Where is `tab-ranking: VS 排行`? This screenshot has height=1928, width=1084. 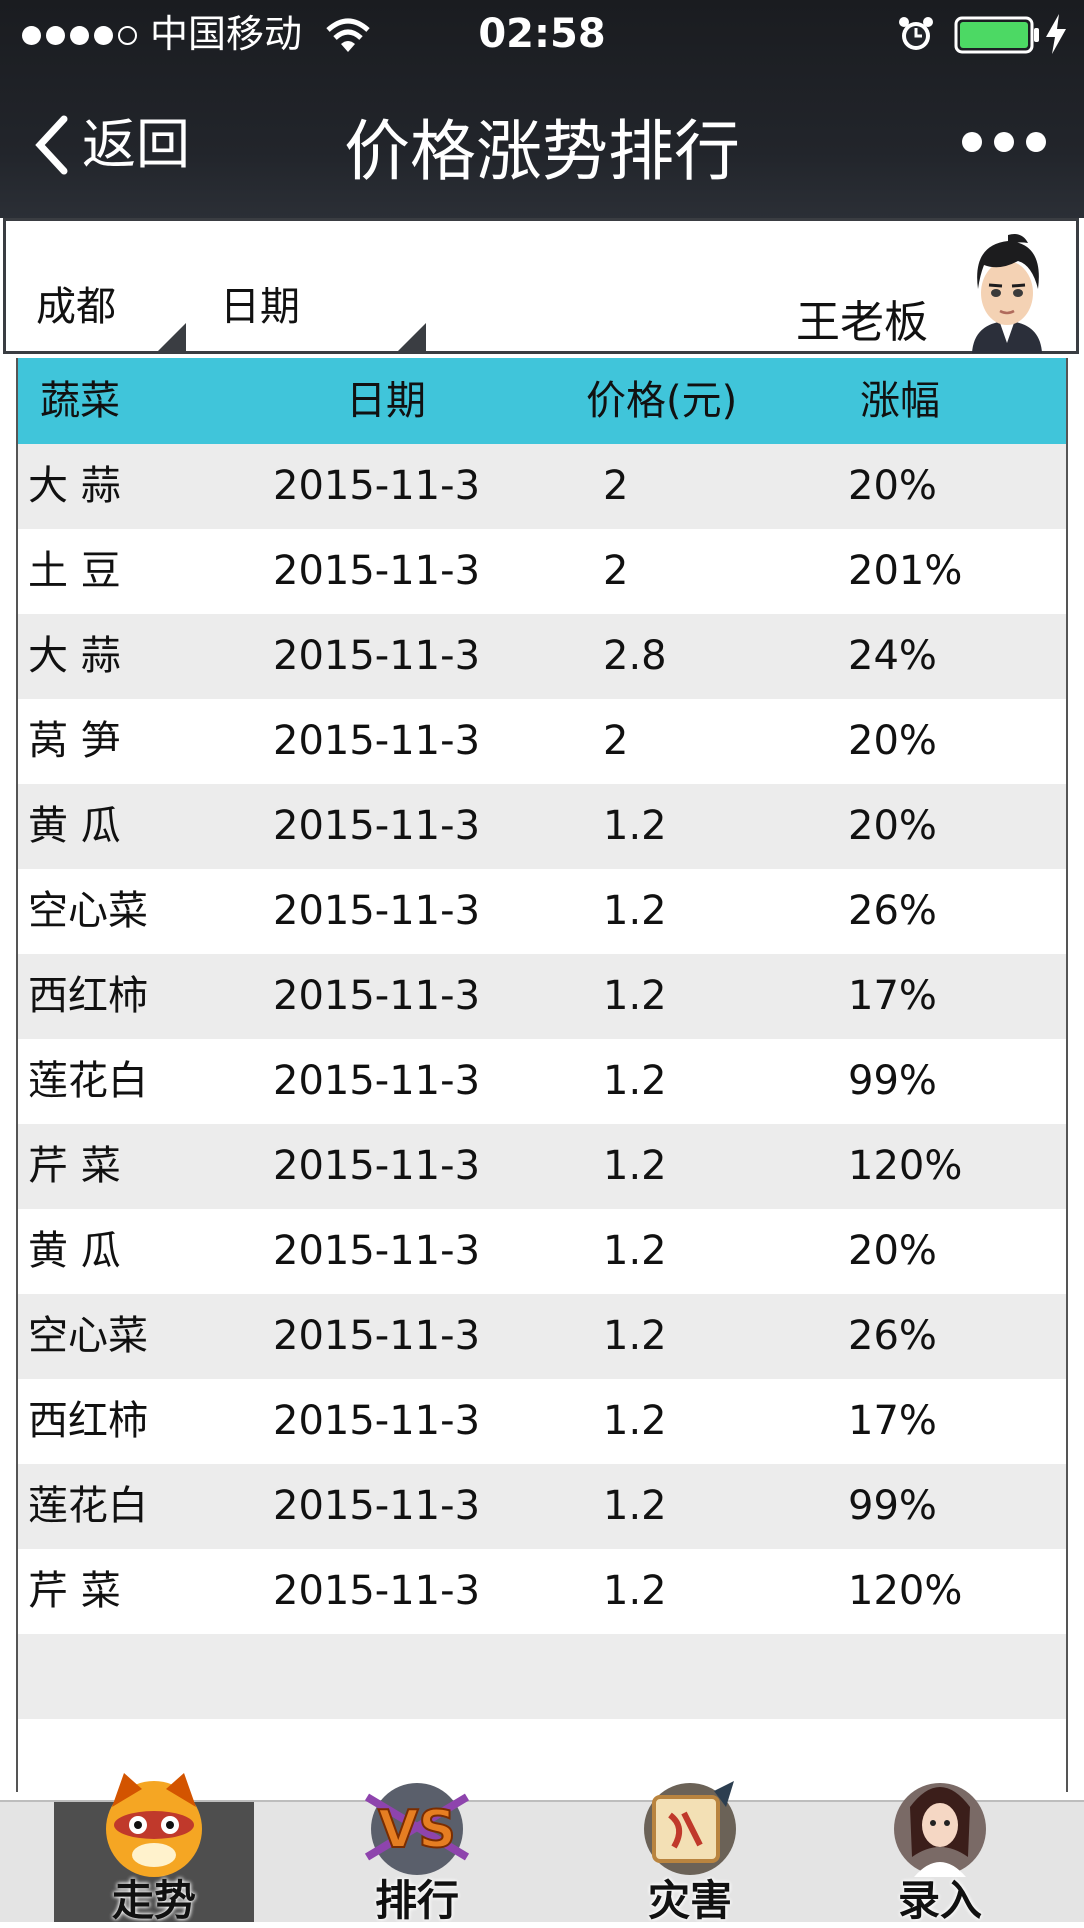 tab-ranking: VS 排行 is located at coordinates (417, 1854).